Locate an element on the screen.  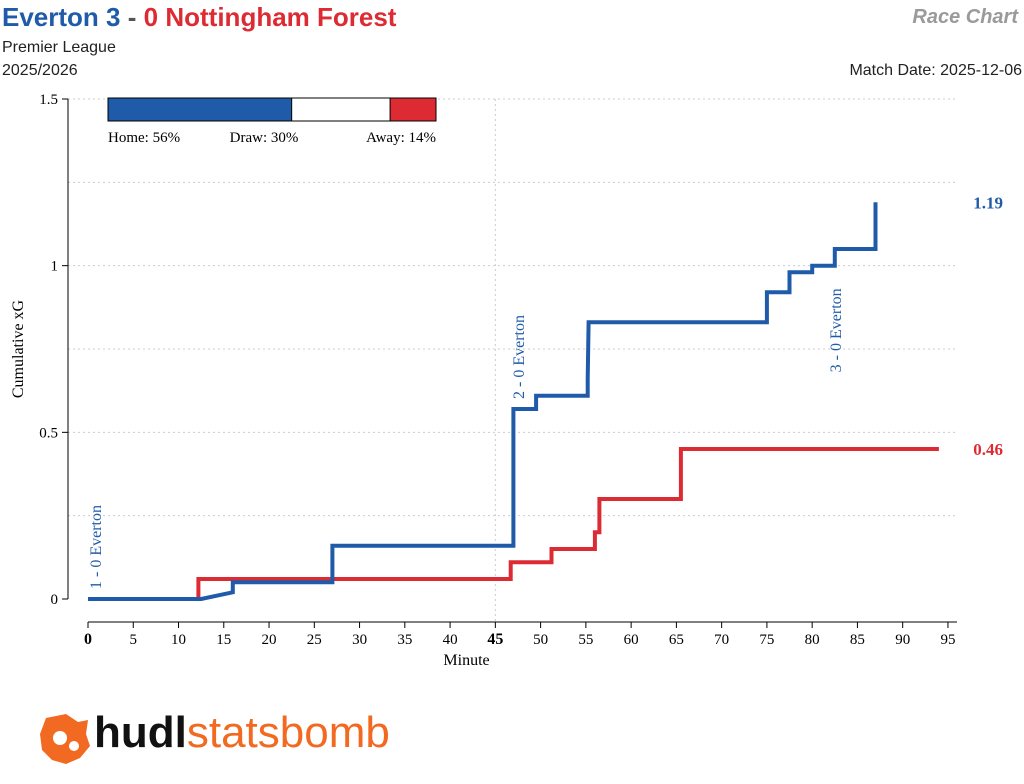
logo-word-statsbomb: statsbomb is located at coordinates (288, 732).